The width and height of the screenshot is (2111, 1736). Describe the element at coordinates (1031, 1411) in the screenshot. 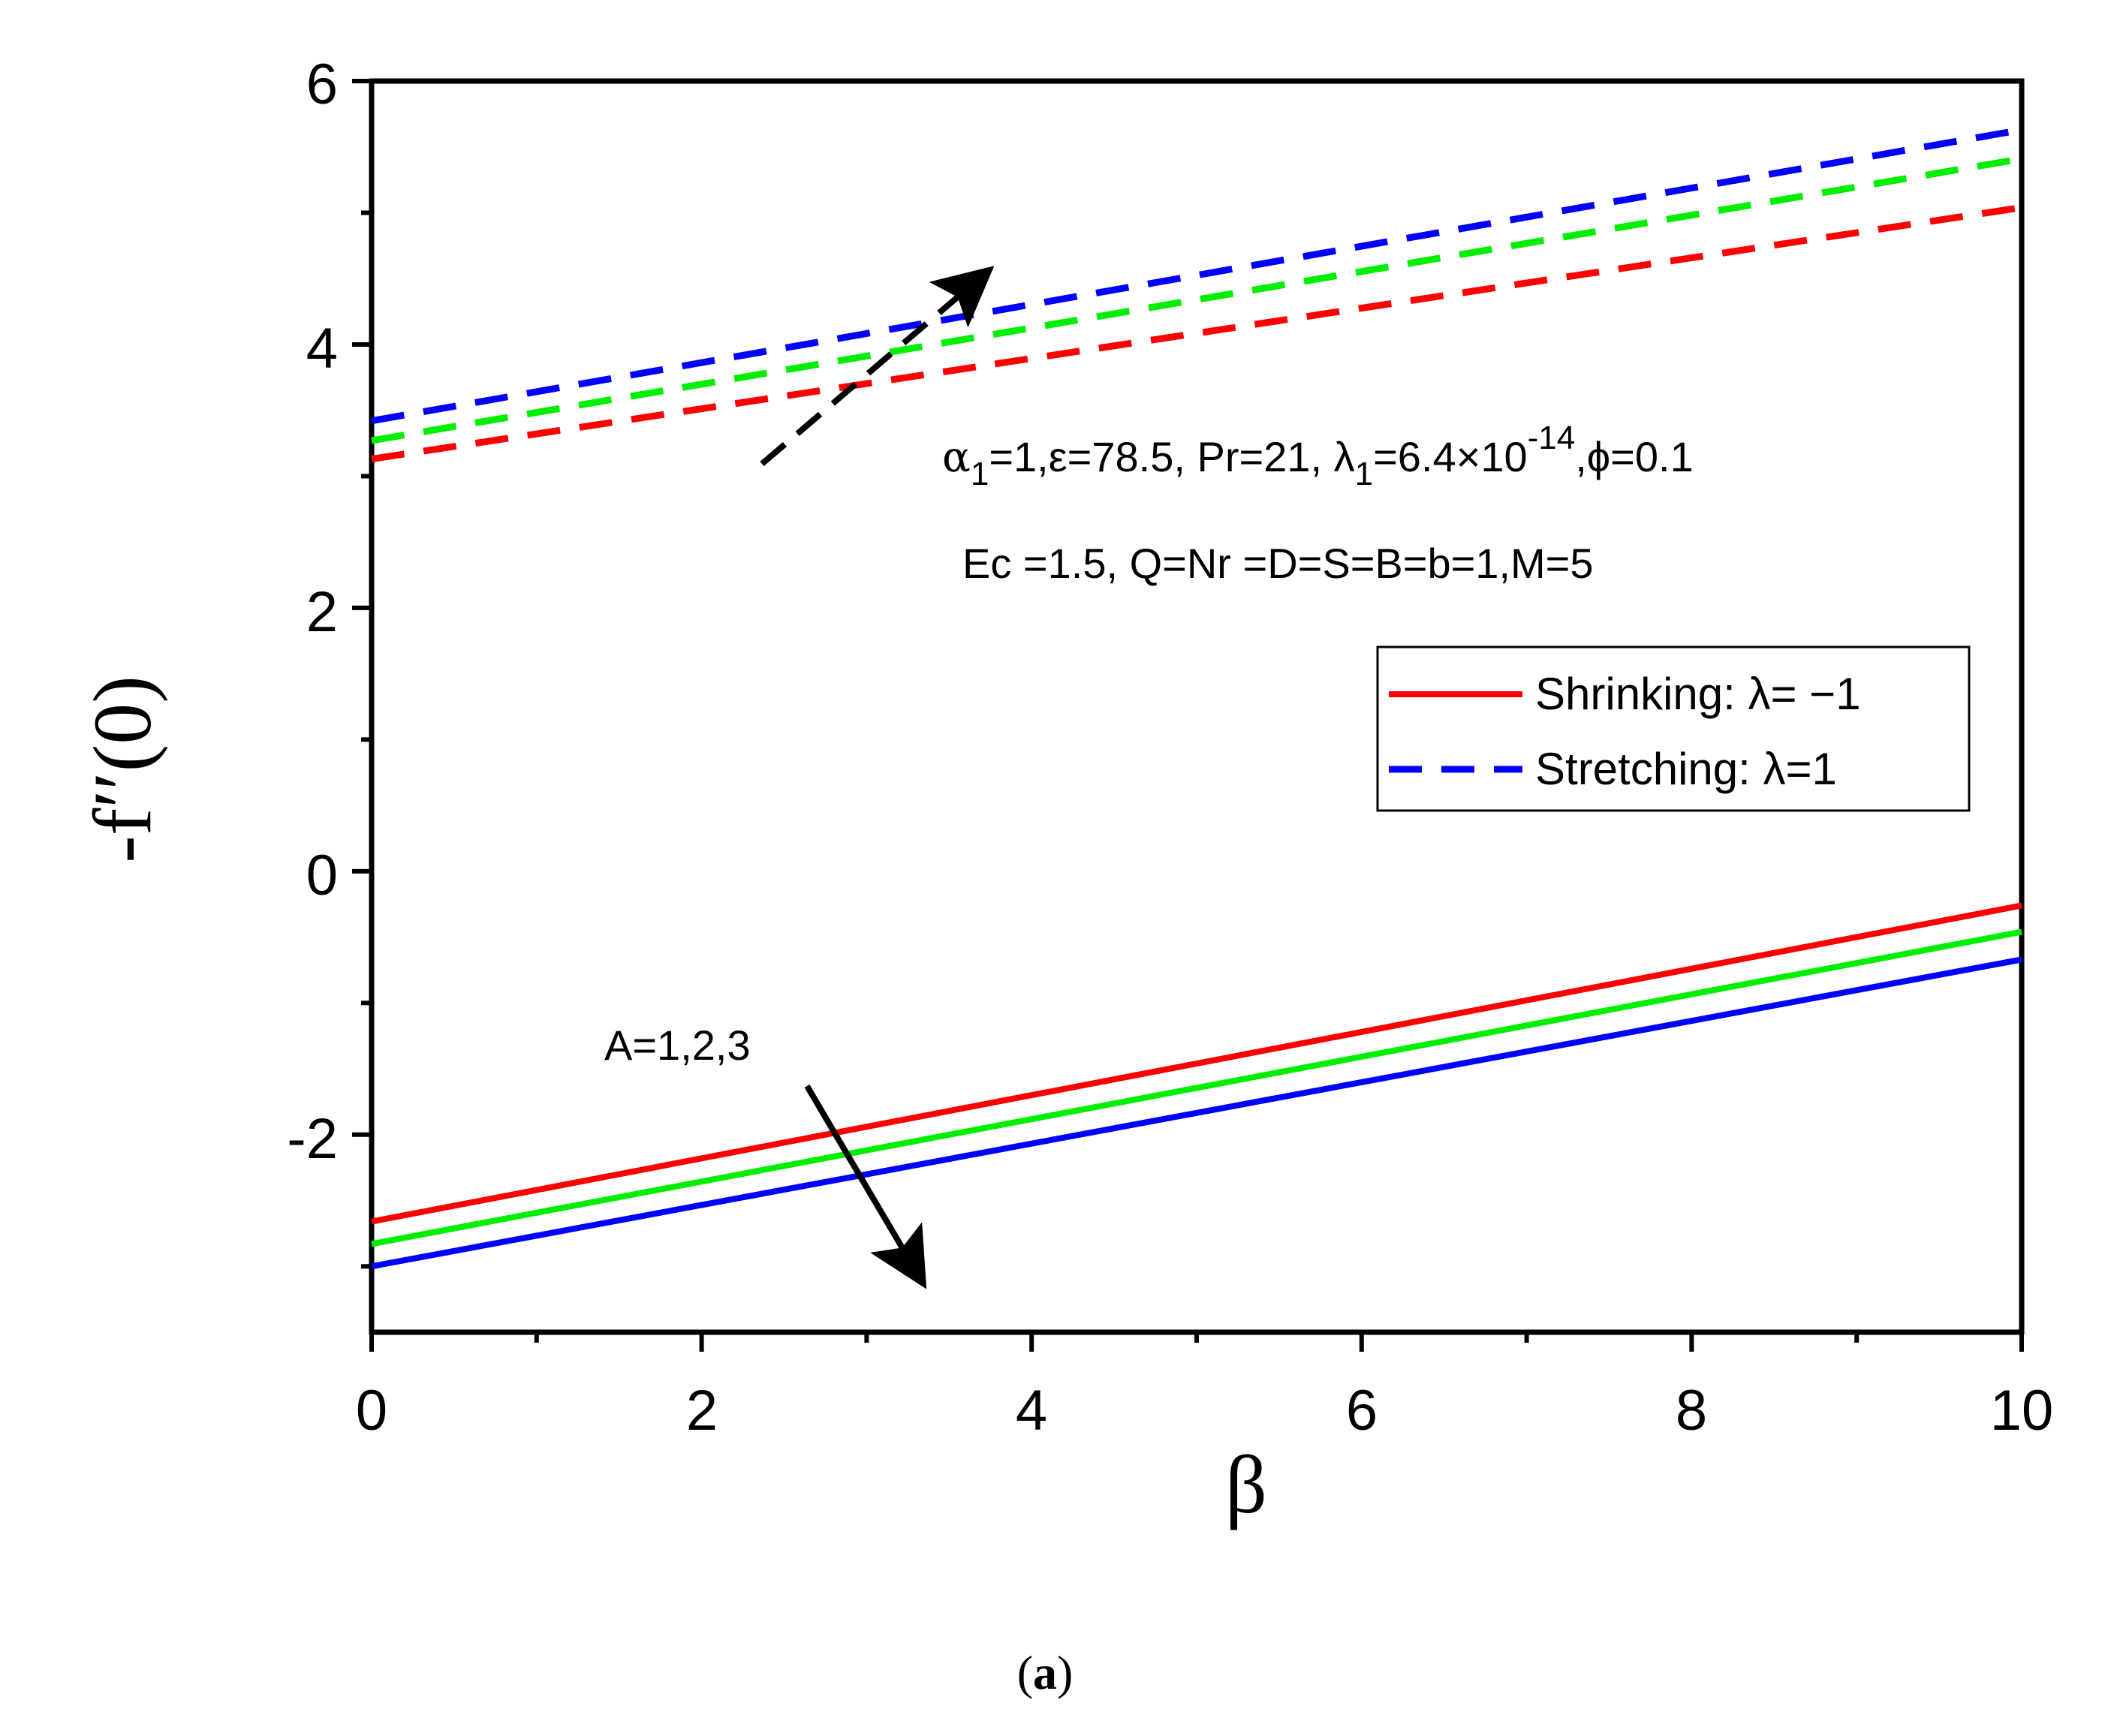

I see `x-tick-label-4: 4` at that location.